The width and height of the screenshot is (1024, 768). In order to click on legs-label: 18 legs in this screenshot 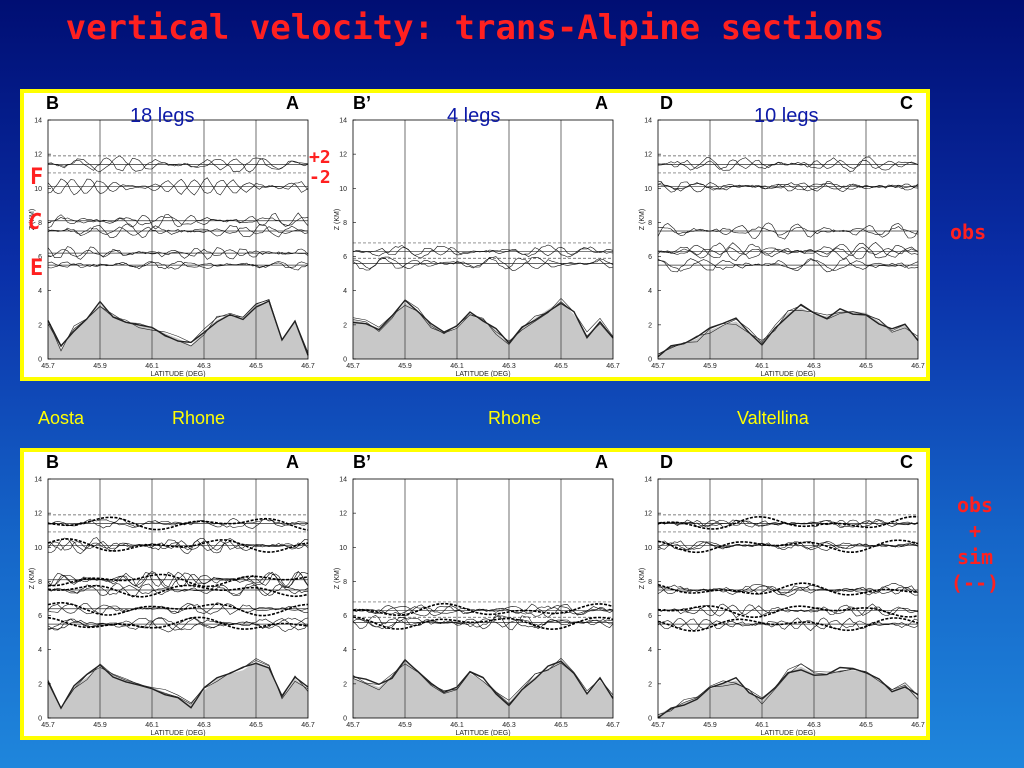, I will do `click(162, 116)`.